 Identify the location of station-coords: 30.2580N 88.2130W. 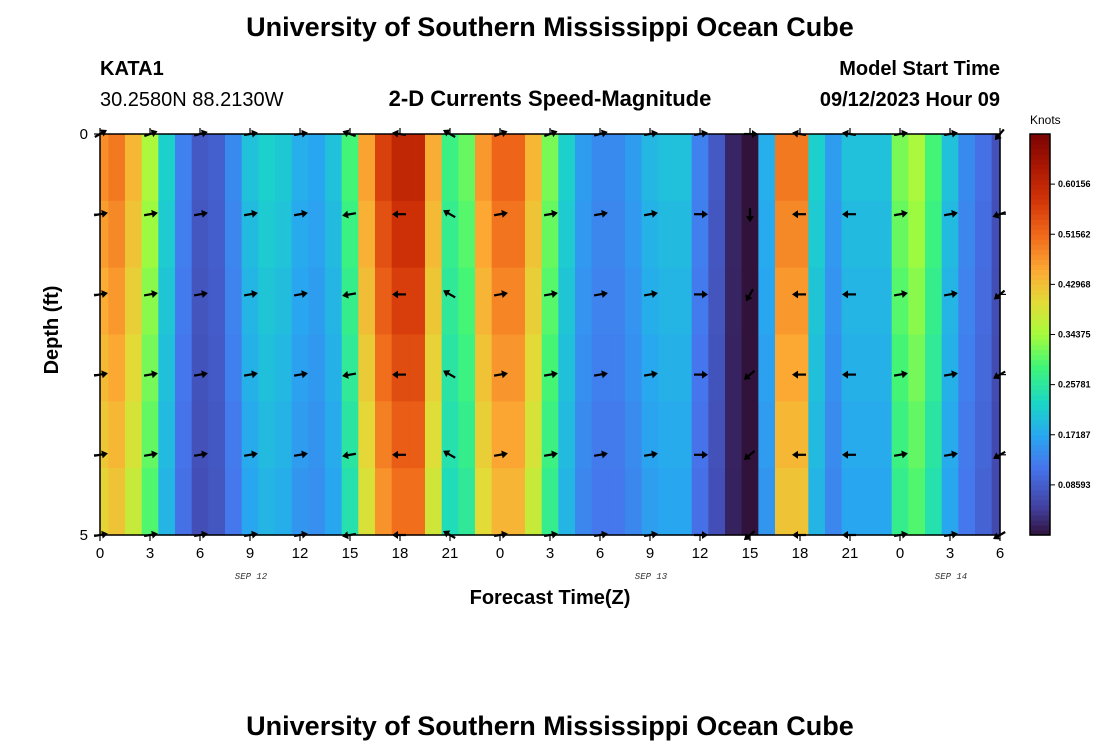
(192, 100).